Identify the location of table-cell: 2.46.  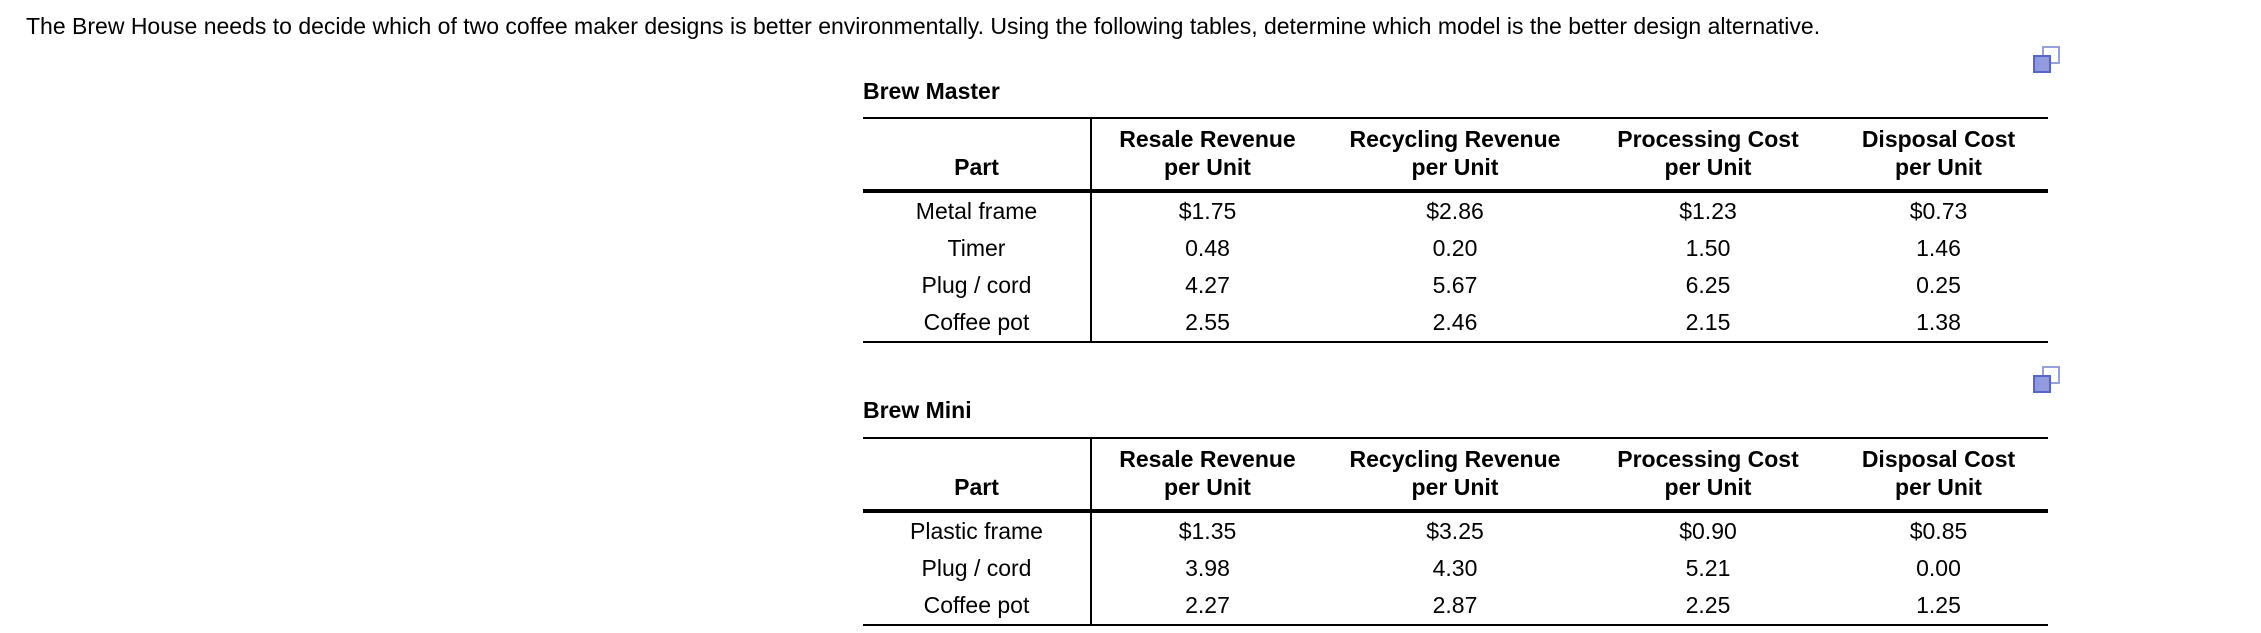
(1455, 323).